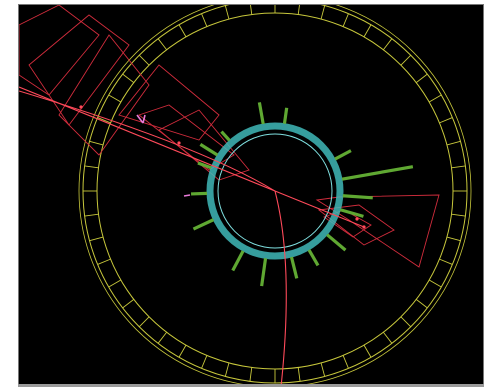 Image resolution: width=494 pixels, height=390 pixels. I want to click on tracker-thick-ring, so click(275, 191).